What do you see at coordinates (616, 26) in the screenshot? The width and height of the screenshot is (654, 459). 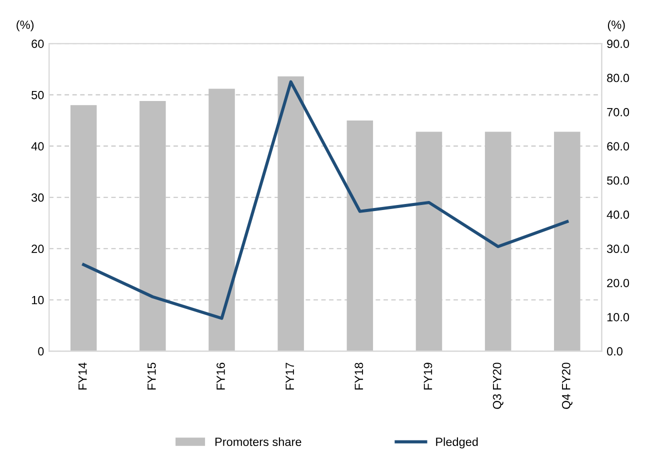 I see `y2-axis-title: (%)` at bounding box center [616, 26].